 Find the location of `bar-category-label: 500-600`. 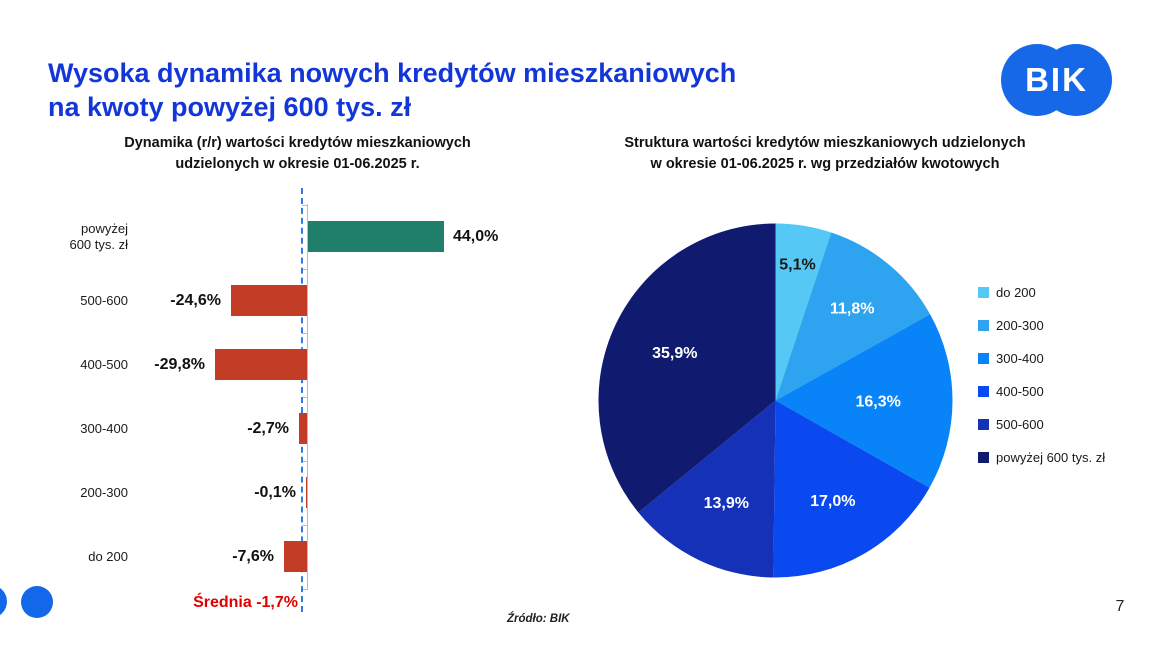

bar-category-label: 500-600 is located at coordinates (104, 300).